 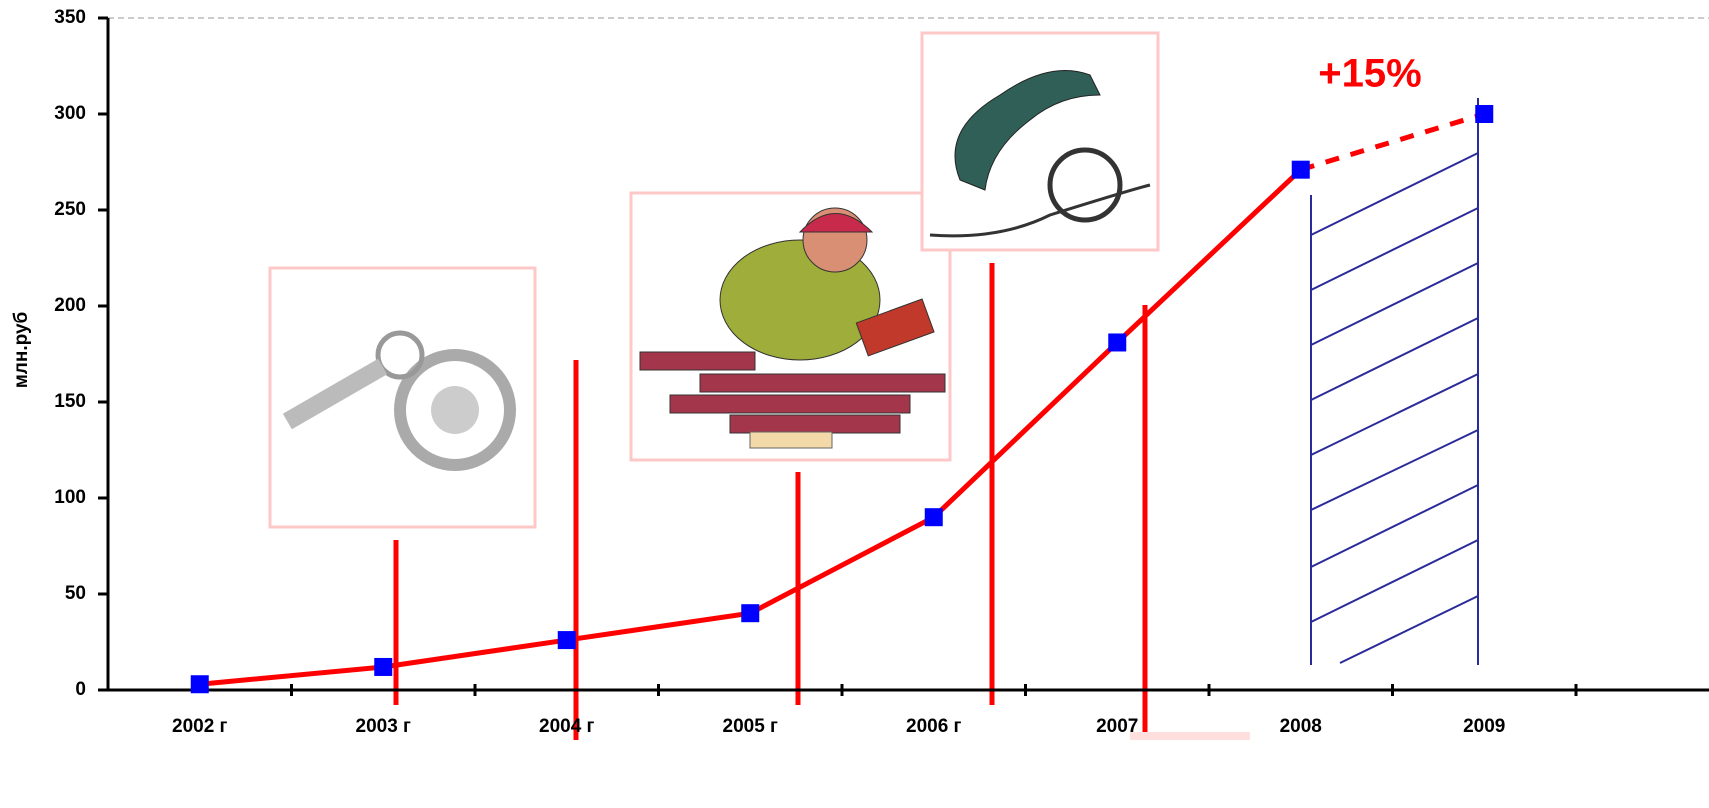 I want to click on y-axis-label: млн.руб, so click(x=21, y=350).